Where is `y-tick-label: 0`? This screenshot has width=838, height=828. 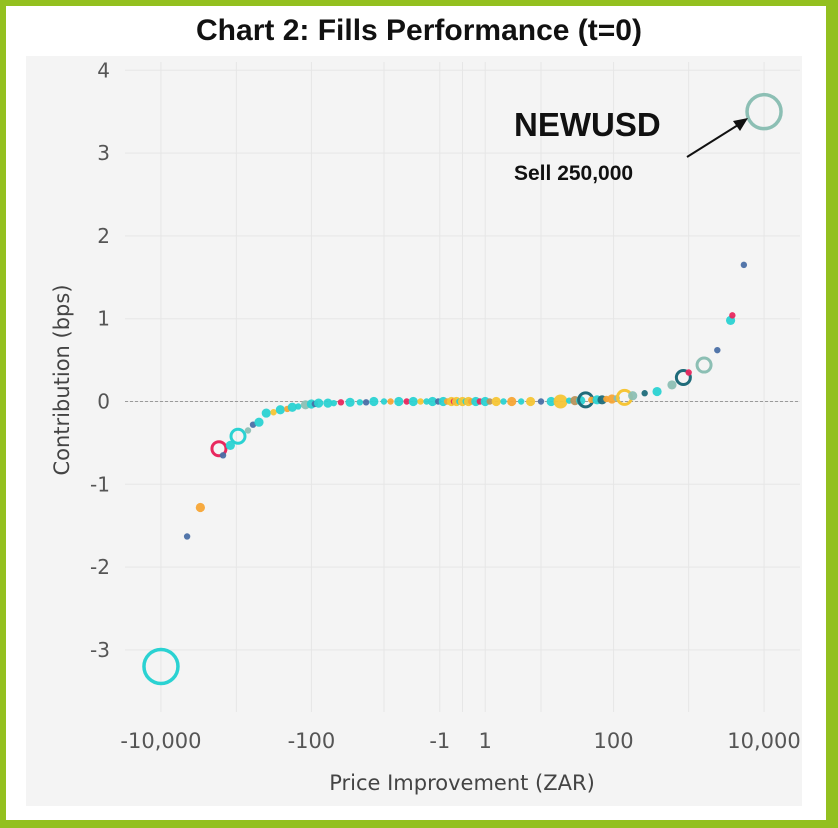
y-tick-label: 0 is located at coordinates (103, 401).